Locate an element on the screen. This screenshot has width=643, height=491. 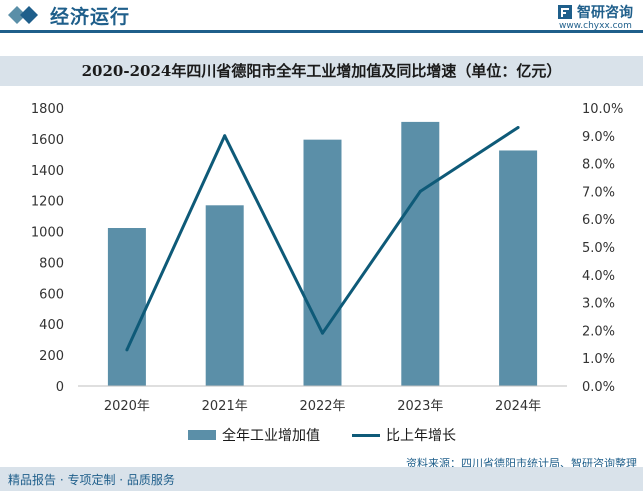
y-right-tick-label: 3.0% is located at coordinates (598, 304).